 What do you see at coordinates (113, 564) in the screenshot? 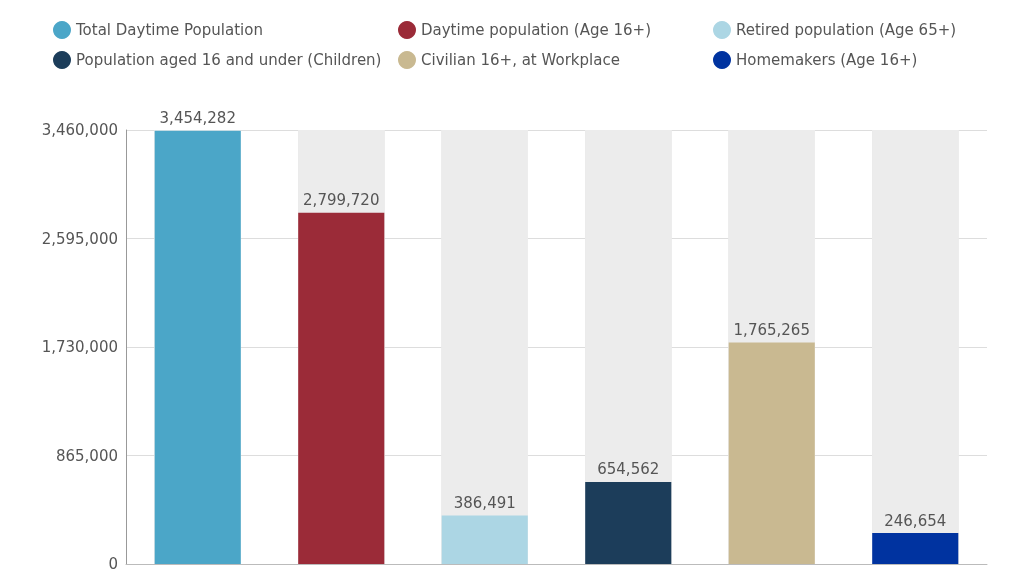
I see `y-tick-label: 0` at bounding box center [113, 564].